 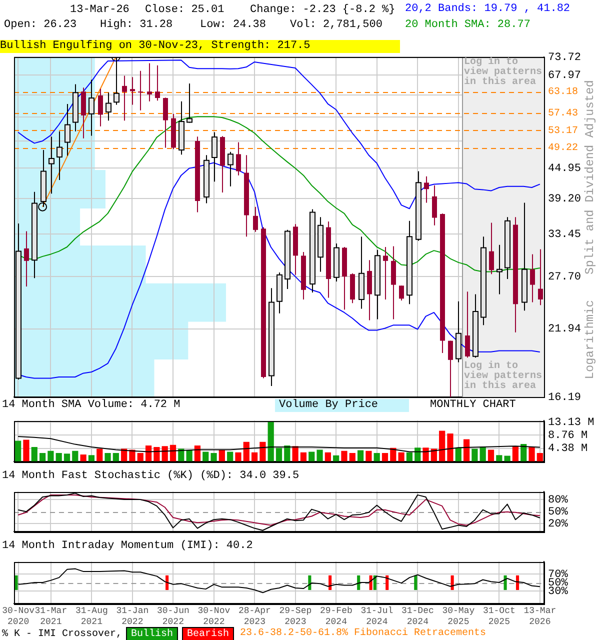 What do you see at coordinates (563, 131) in the screenshot?
I see `ref-line-label: 53.17` at bounding box center [563, 131].